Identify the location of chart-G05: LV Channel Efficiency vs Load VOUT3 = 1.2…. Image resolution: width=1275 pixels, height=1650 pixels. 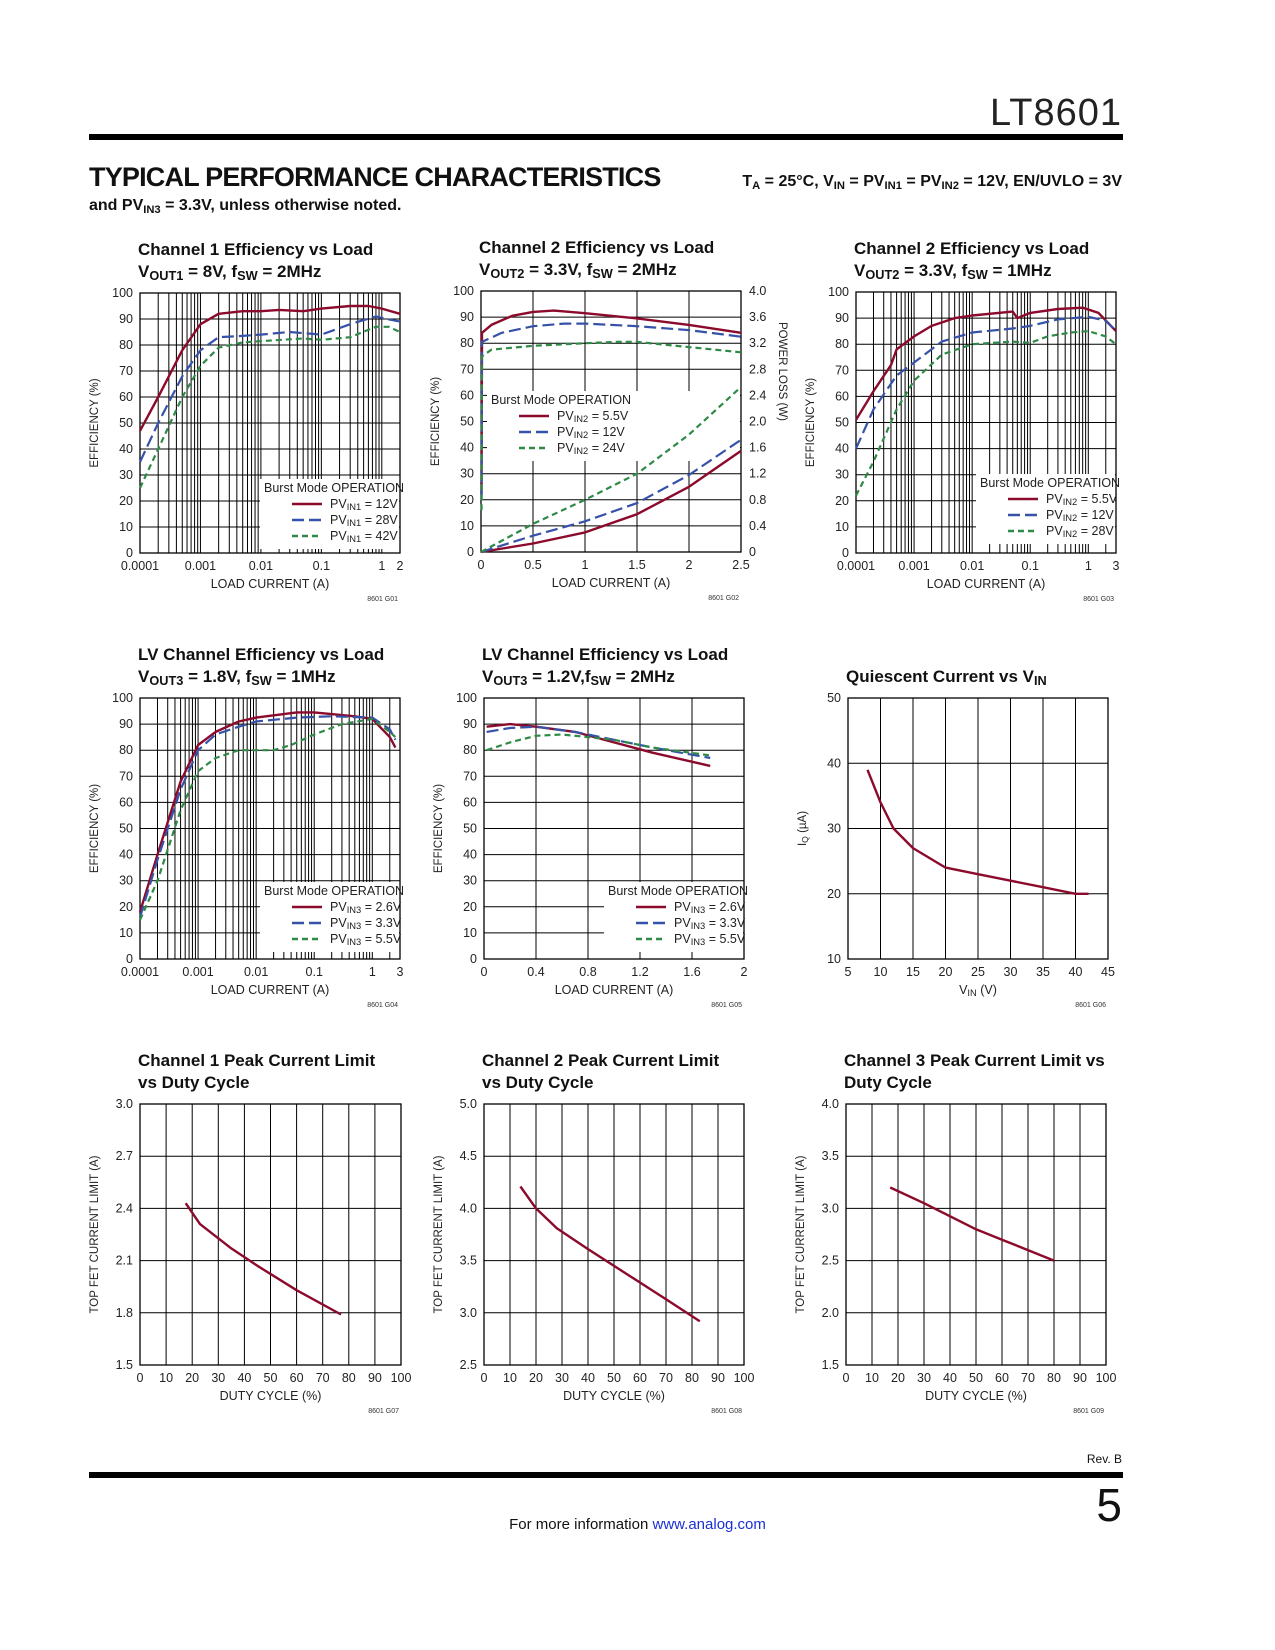
(590, 827).